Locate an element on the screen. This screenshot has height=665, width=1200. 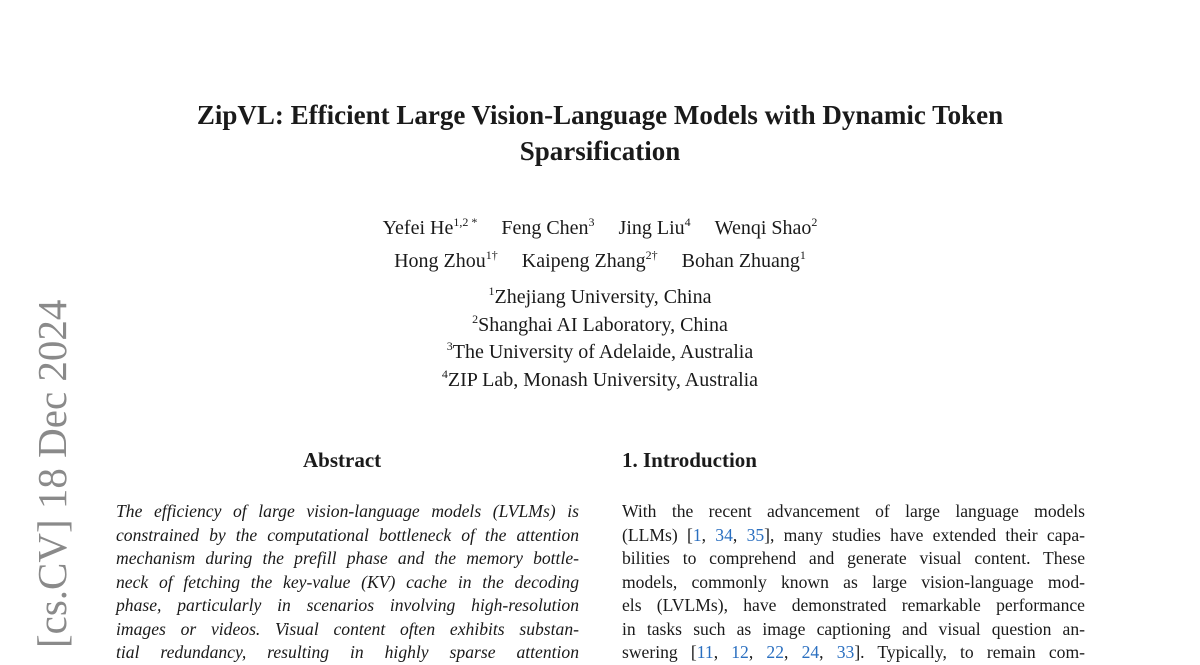
author: Feng Chen3 is located at coordinates (548, 227).